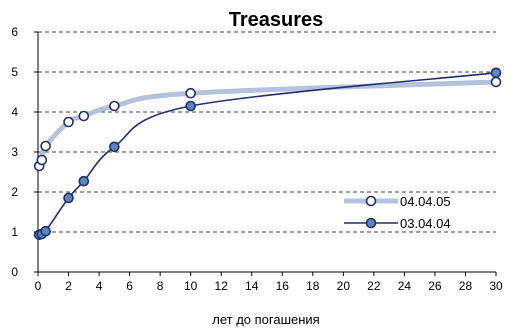  Describe the element at coordinates (14, 232) in the screenshot. I see `y-tick-label: 1` at that location.